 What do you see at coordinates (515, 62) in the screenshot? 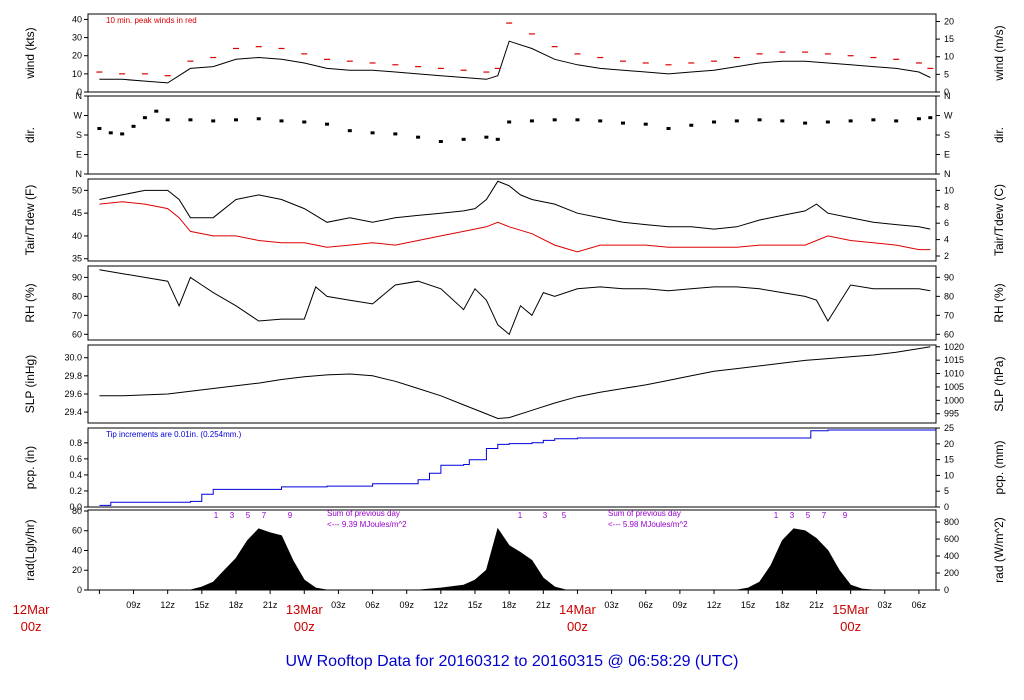
I see `series-wind-mean` at bounding box center [515, 62].